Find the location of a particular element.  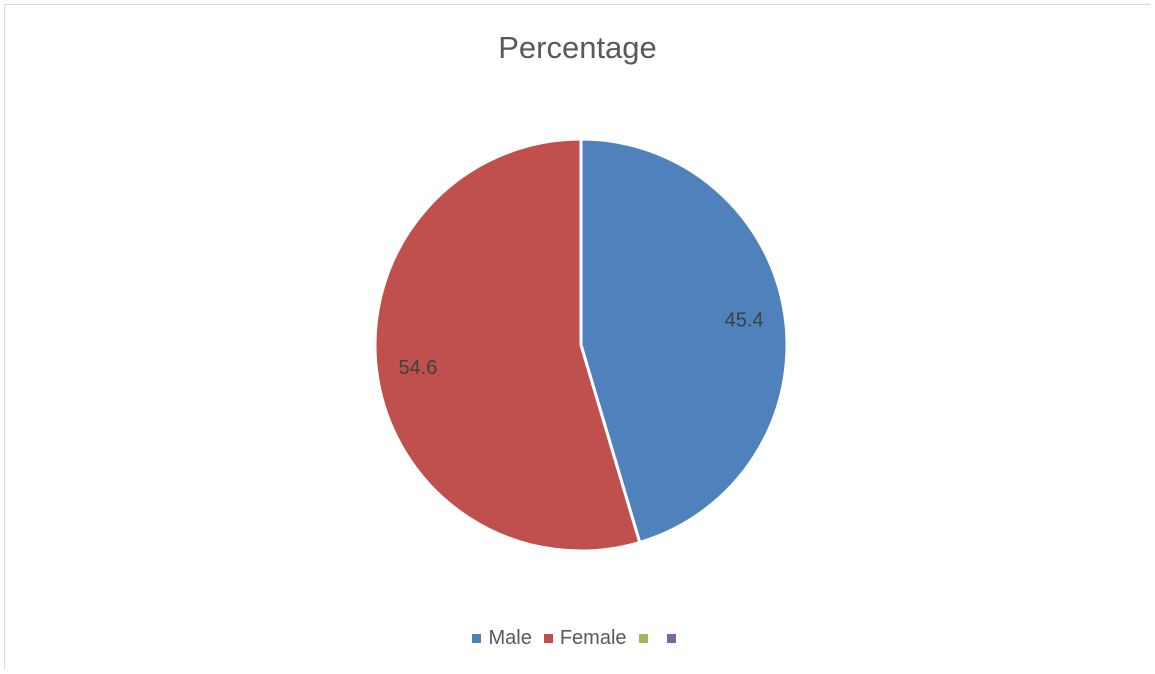

legend-item-male: Male is located at coordinates (502, 638).